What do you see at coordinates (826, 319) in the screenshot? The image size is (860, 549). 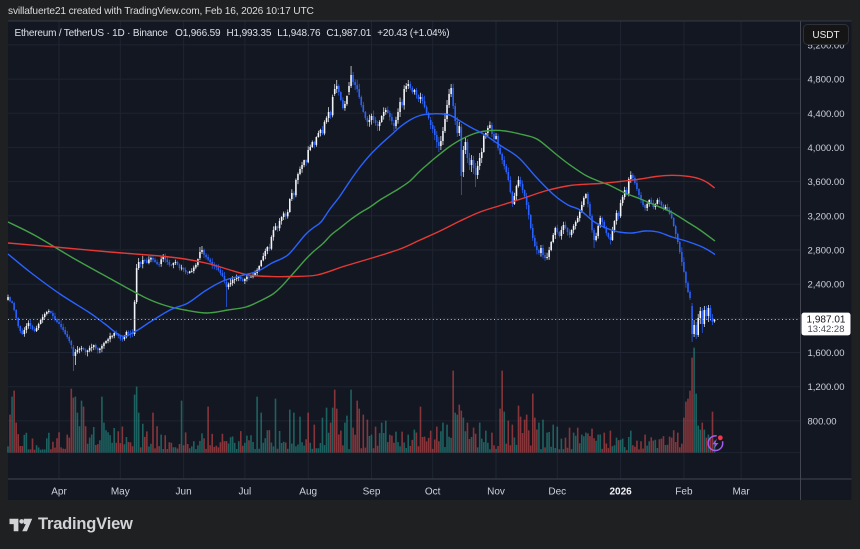 I see `svg-text: 1,987.01` at bounding box center [826, 319].